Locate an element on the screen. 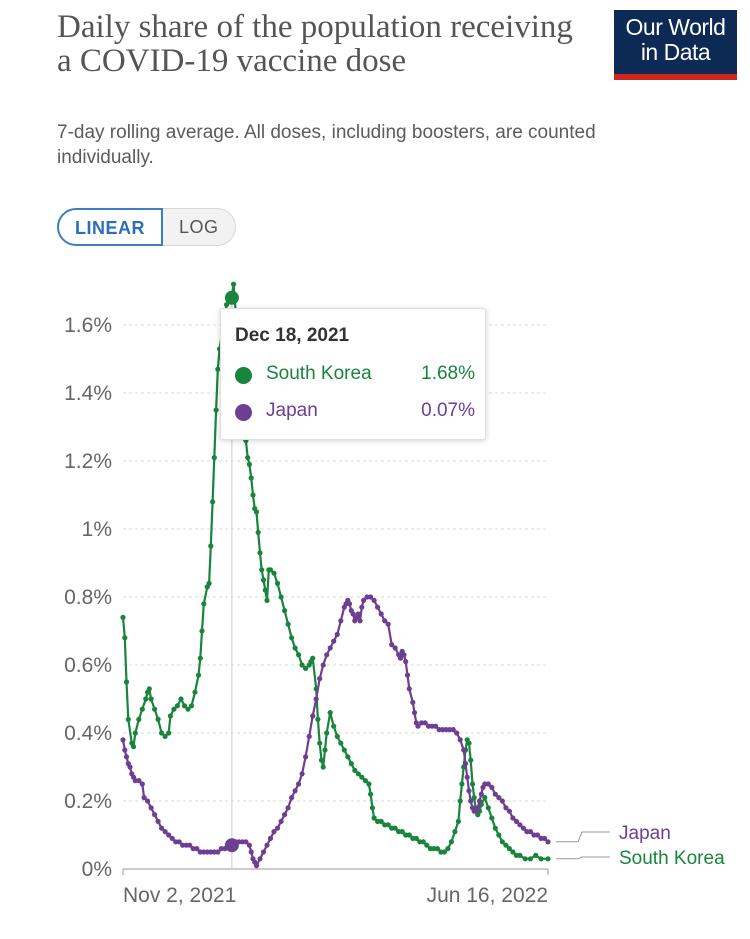  tooltip-series-value: 1.68% is located at coordinates (448, 373).